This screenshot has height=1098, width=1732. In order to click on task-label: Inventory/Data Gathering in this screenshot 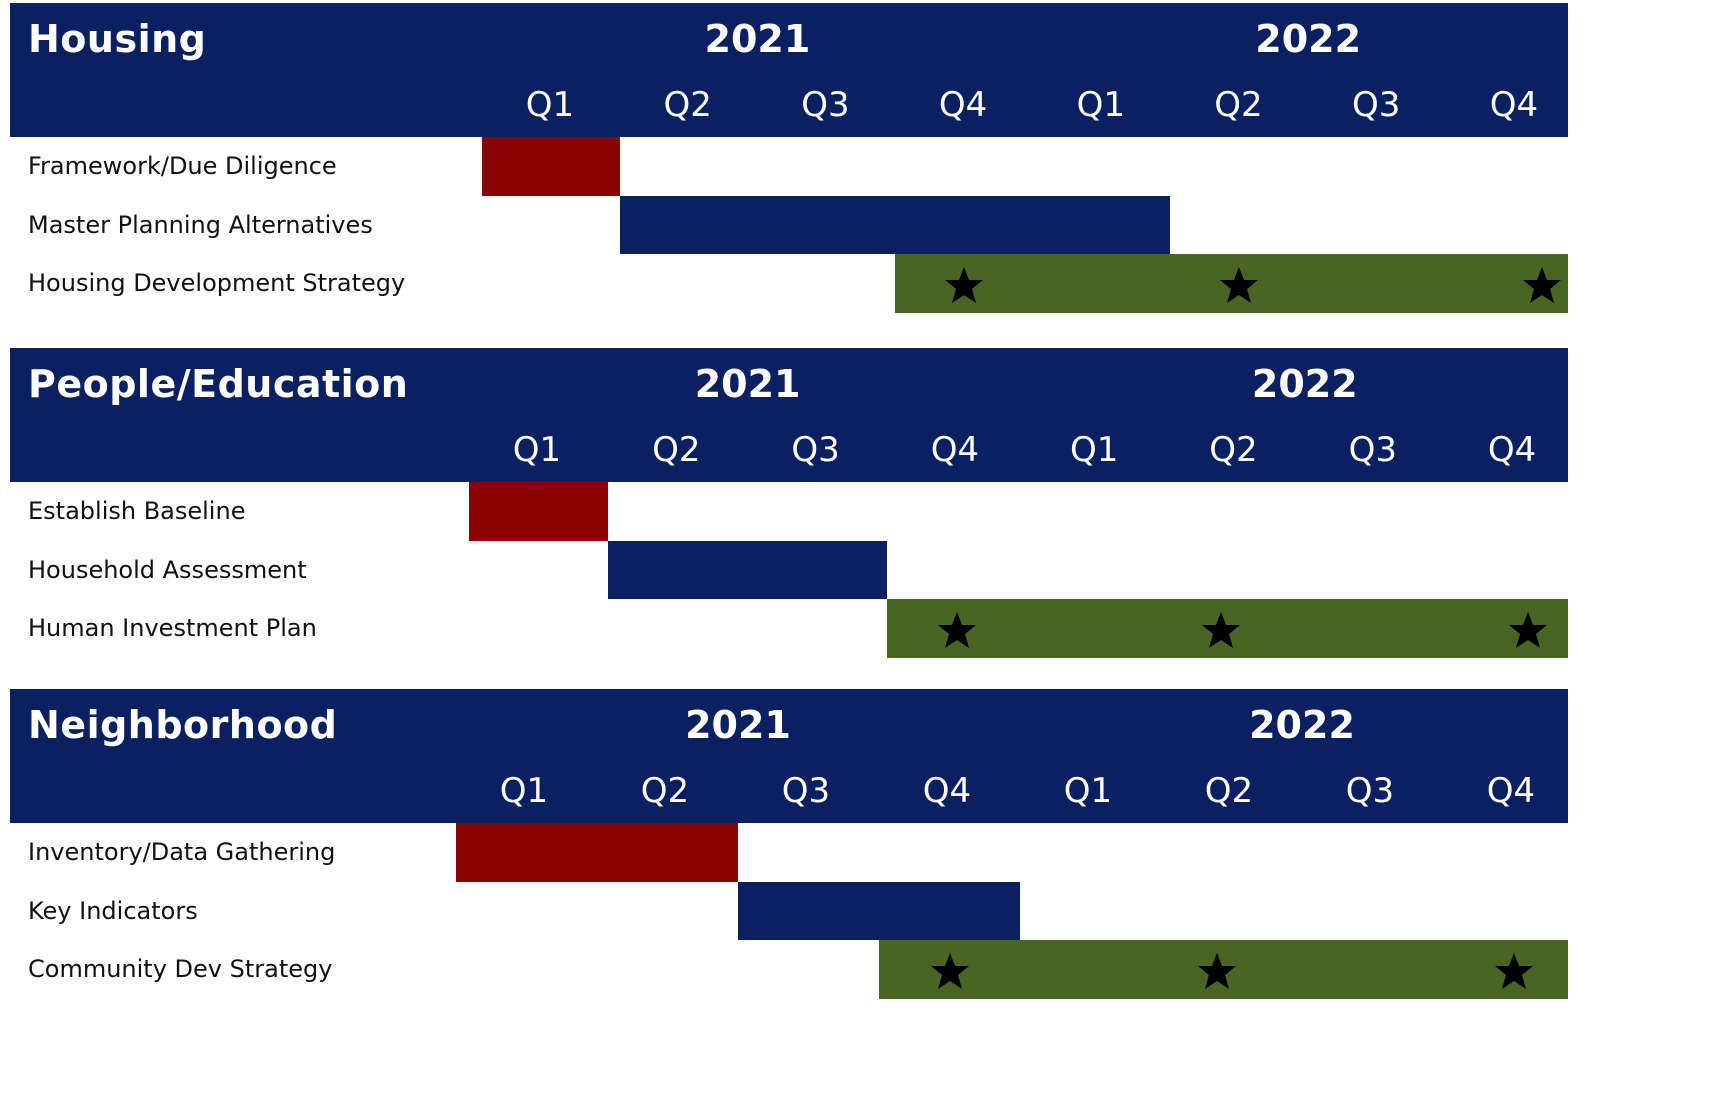, I will do `click(182, 852)`.